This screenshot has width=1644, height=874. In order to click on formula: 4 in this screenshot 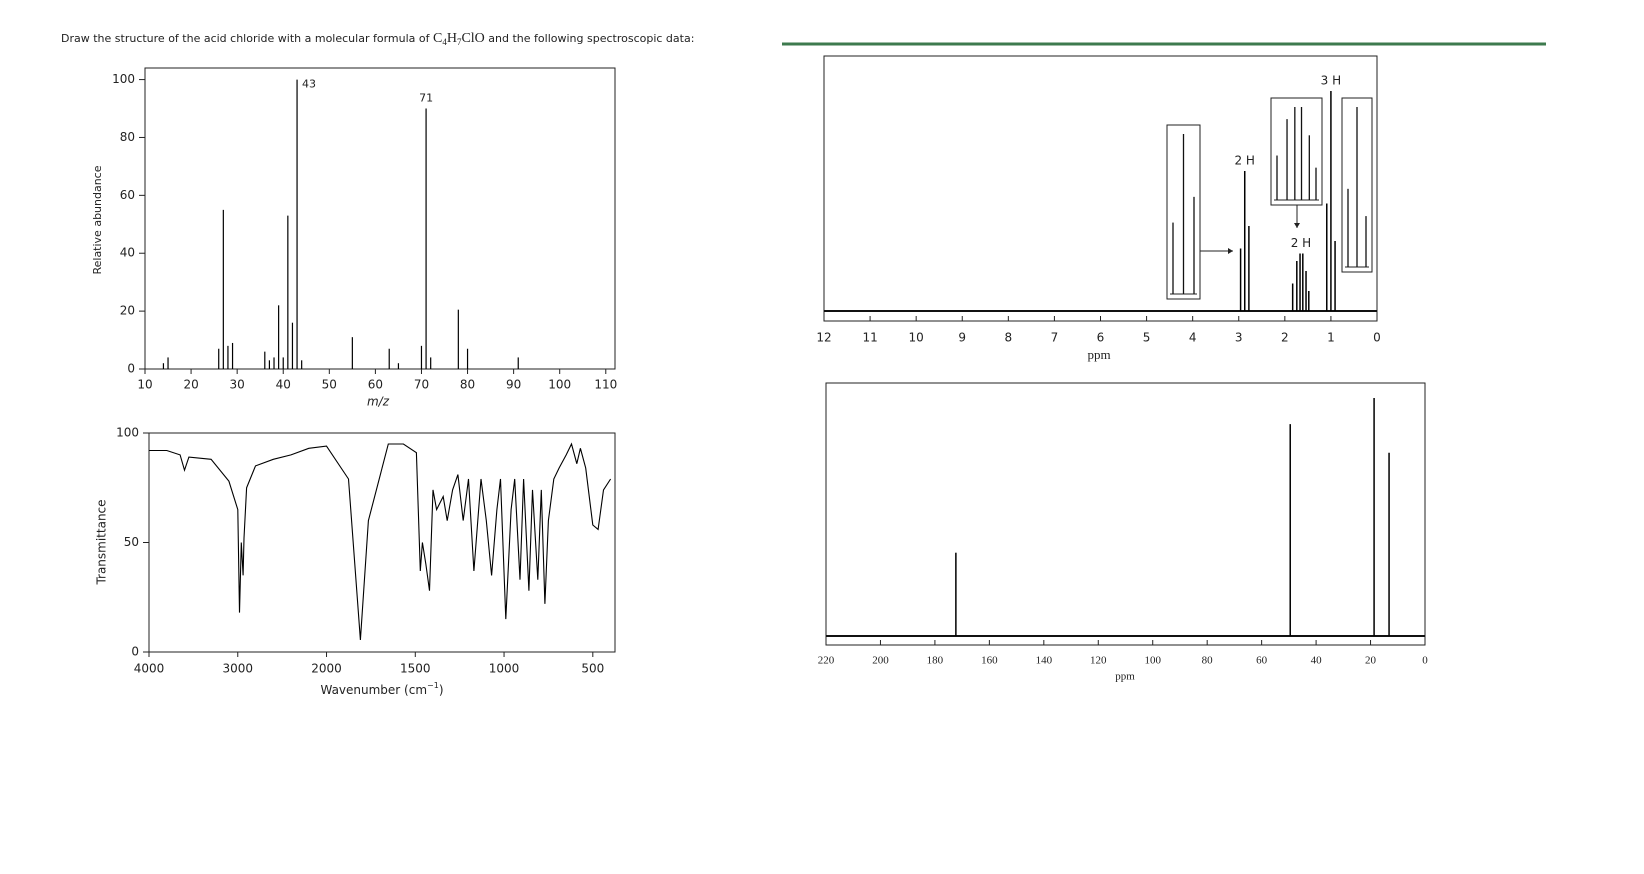, I will do `click(444, 42)`.